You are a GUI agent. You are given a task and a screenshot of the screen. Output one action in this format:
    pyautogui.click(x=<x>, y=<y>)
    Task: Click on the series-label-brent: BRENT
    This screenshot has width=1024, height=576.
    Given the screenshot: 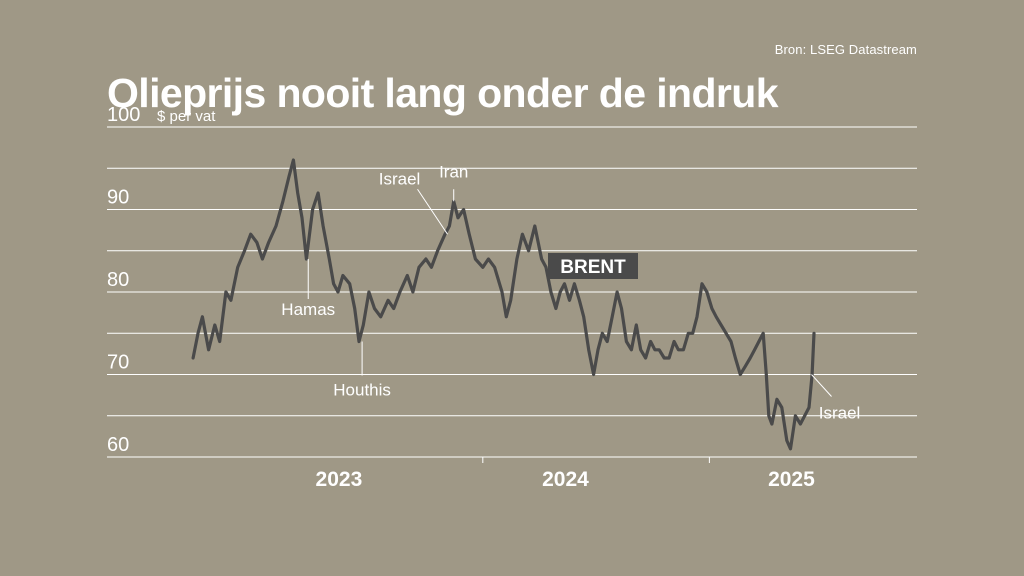 What is the action you would take?
    pyautogui.click(x=593, y=267)
    